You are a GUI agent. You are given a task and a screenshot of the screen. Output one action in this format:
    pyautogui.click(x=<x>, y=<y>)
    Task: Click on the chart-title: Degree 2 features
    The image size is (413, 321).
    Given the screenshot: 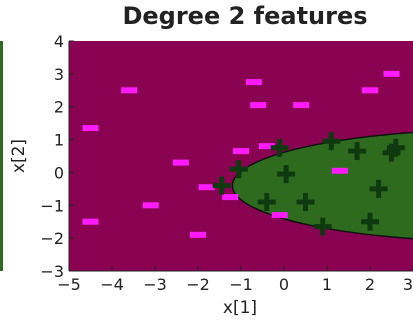 What is the action you would take?
    pyautogui.click(x=244, y=16)
    